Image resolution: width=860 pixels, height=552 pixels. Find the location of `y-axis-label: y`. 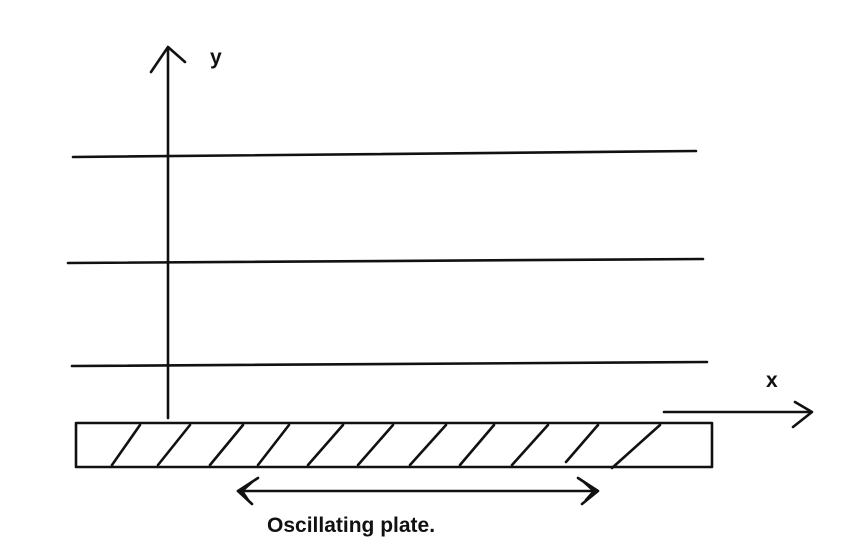

y-axis-label: y is located at coordinates (216, 57).